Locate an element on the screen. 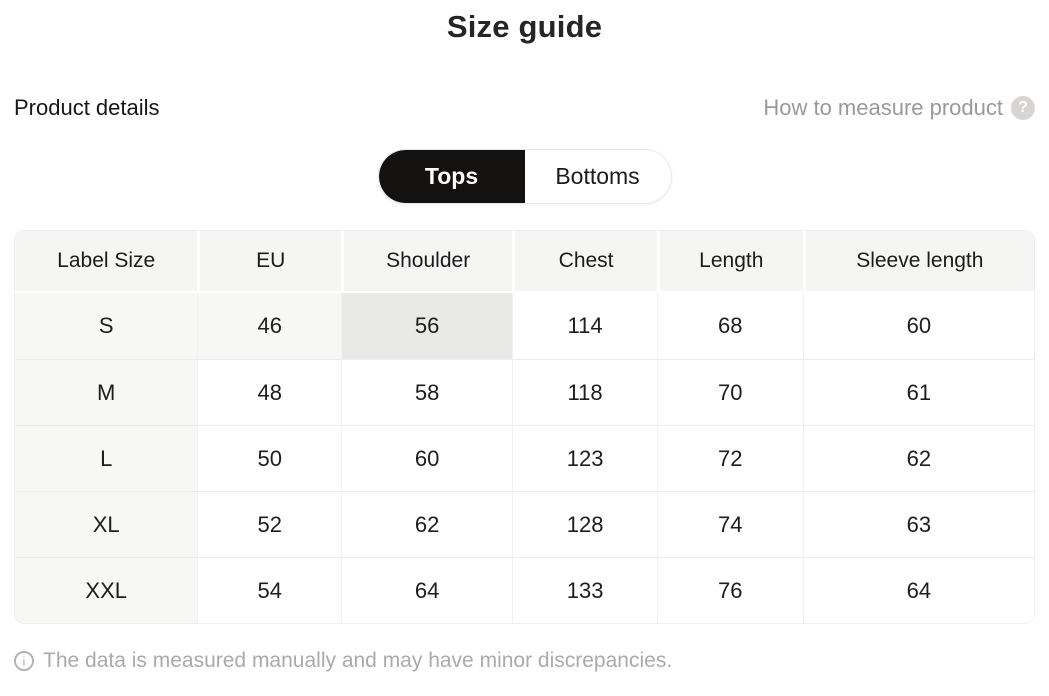 Image resolution: width=1049 pixels, height=696 pixels. tab-bottoms: Bottoms is located at coordinates (598, 176).